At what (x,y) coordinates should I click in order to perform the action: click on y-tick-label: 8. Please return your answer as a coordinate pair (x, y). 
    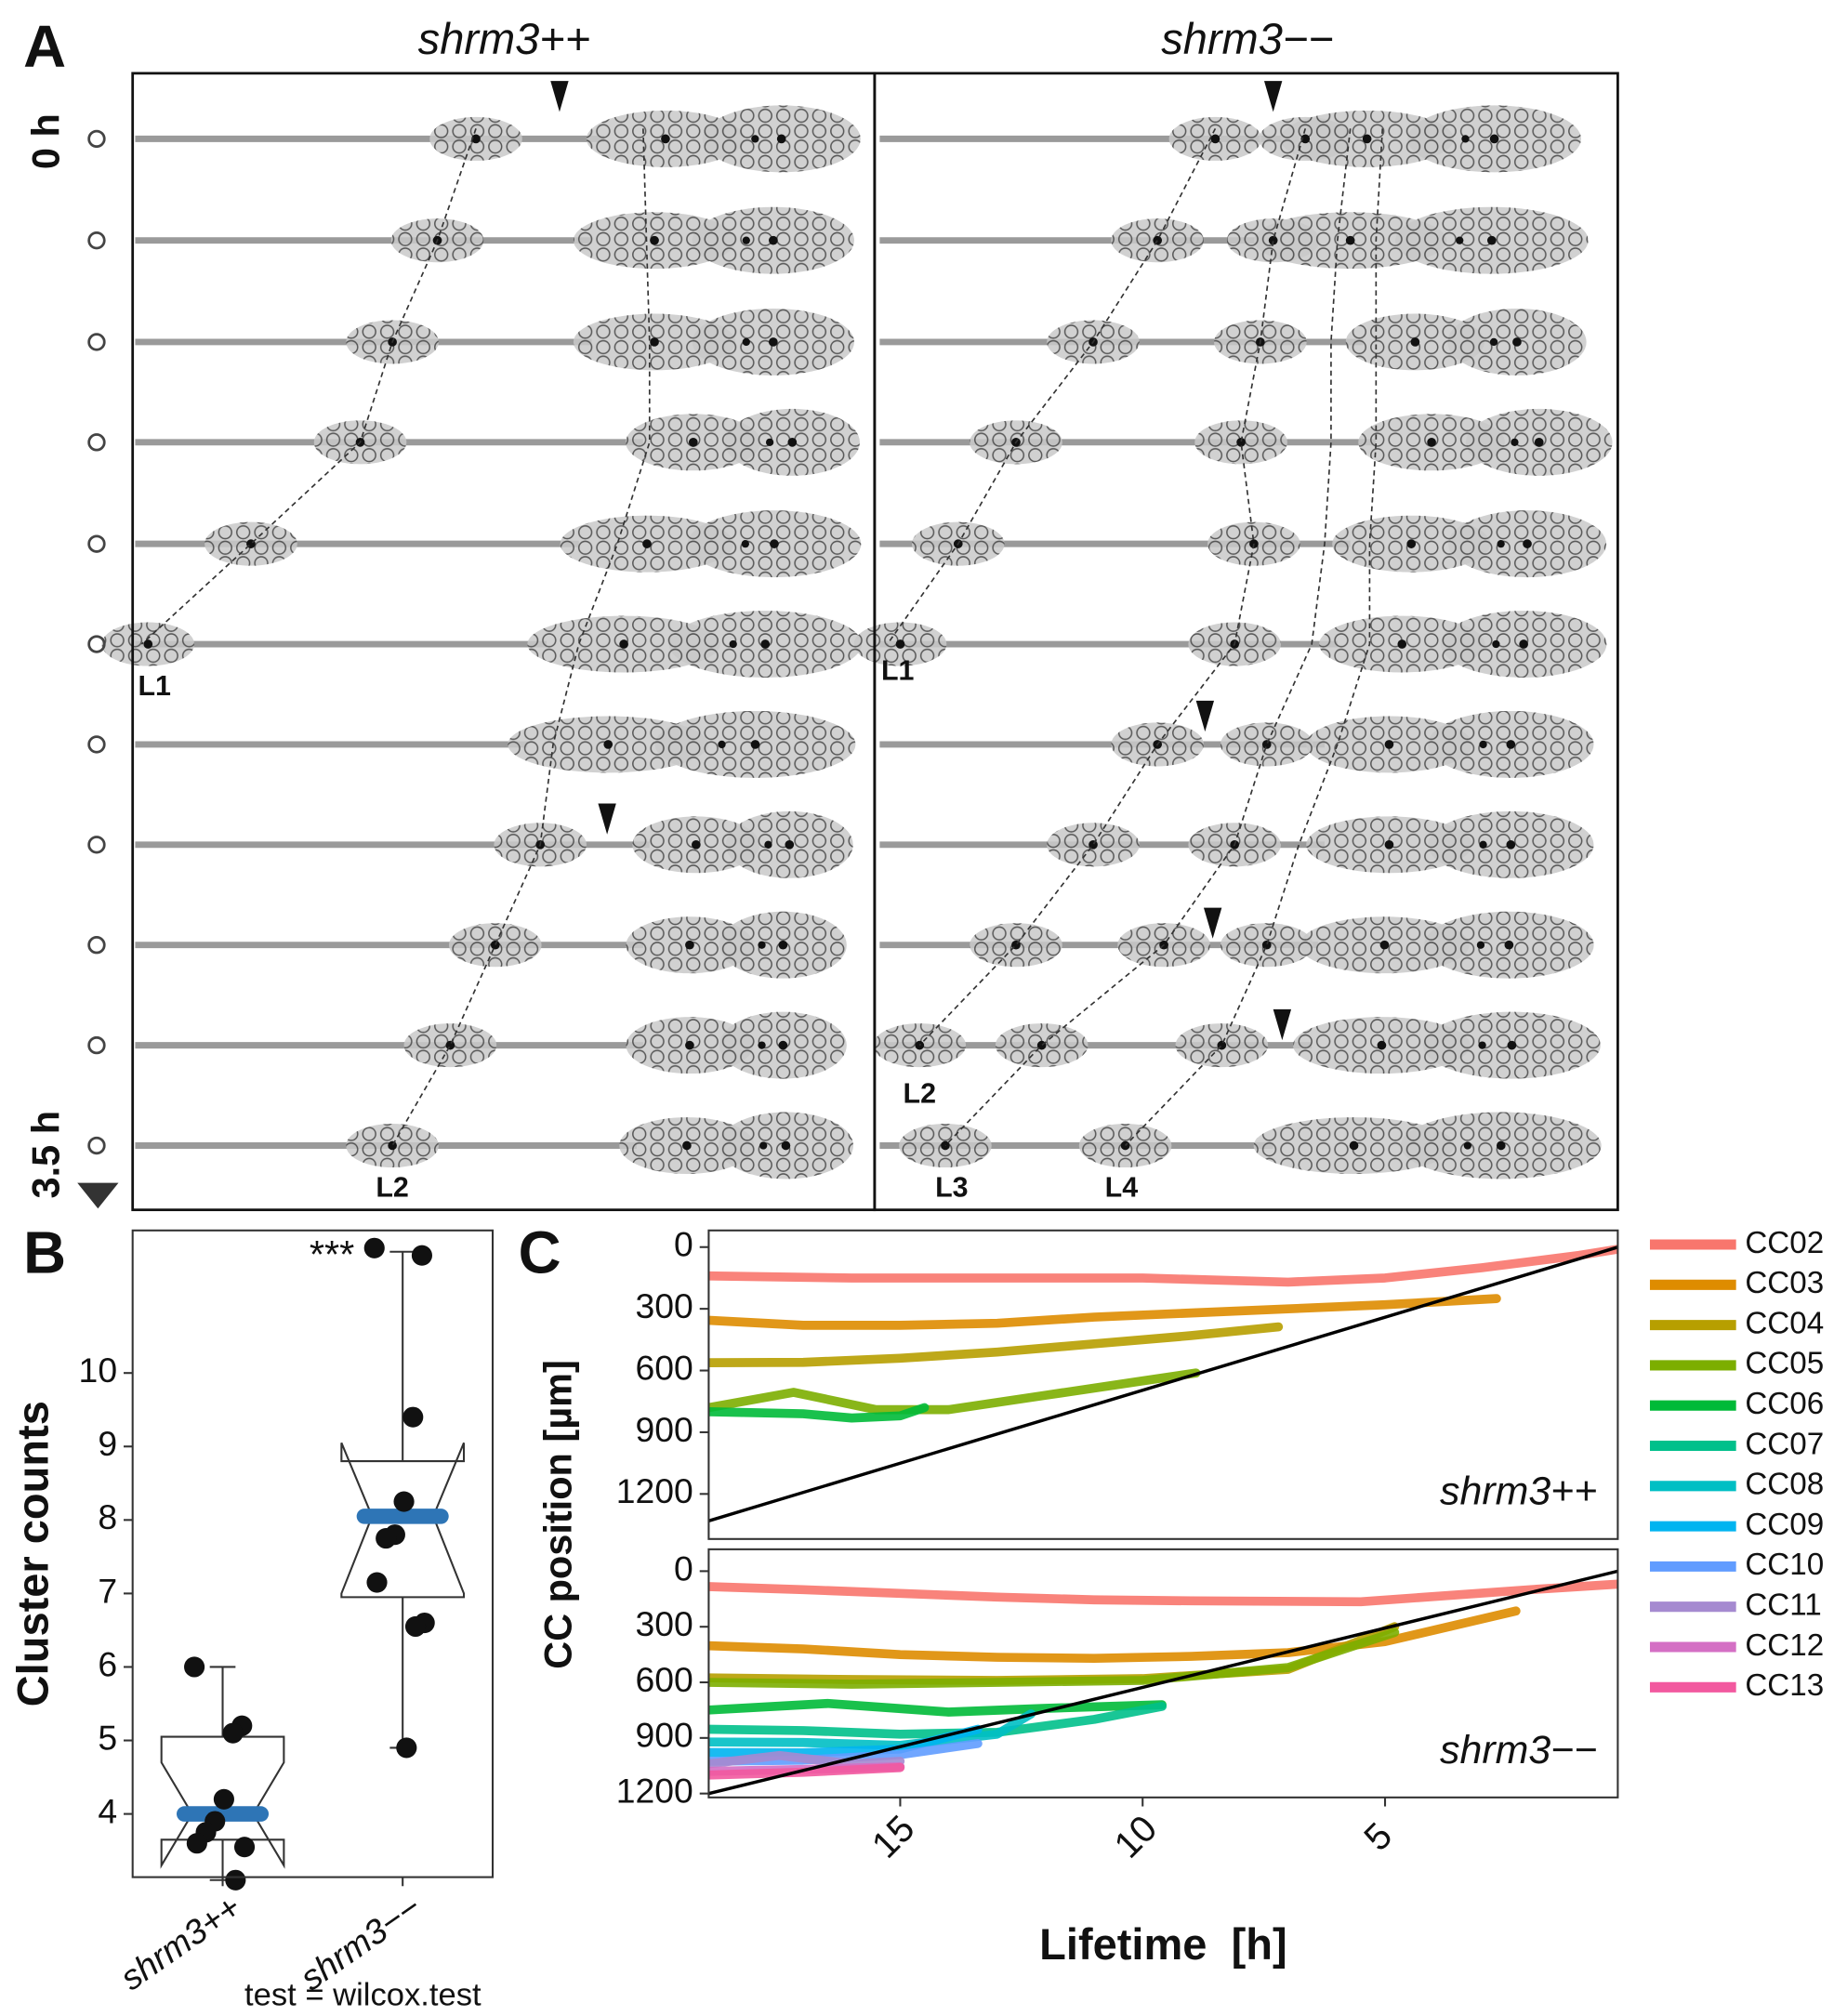
    Looking at the image, I should click on (107, 1516).